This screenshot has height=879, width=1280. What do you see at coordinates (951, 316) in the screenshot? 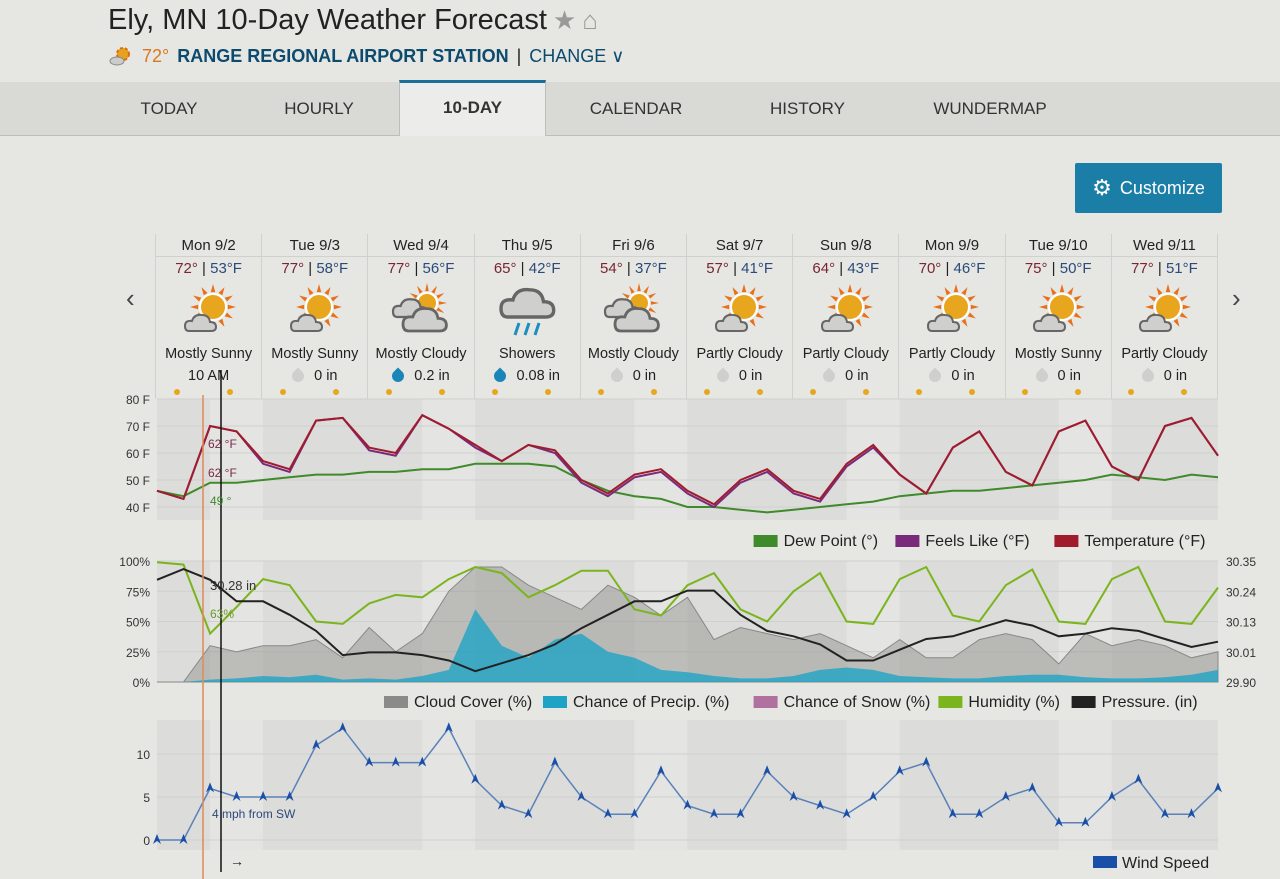
I see `day-column: Mon 9/9 70° | 46°F Partly Cloudy 0 in` at bounding box center [951, 316].